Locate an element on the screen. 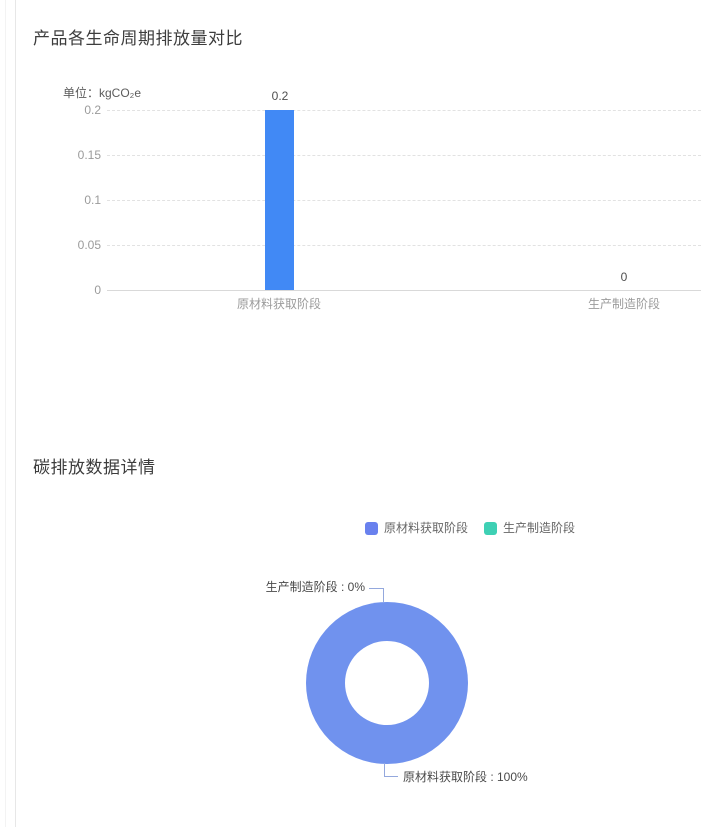 This screenshot has height=827, width=701. legend-swatch-teal is located at coordinates (491, 528).